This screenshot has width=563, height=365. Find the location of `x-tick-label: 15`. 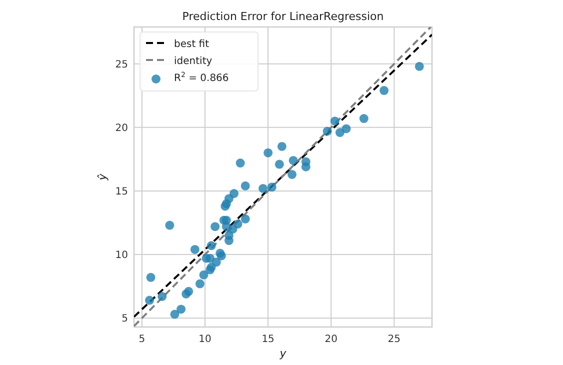

x-tick-label: 15 is located at coordinates (268, 339).